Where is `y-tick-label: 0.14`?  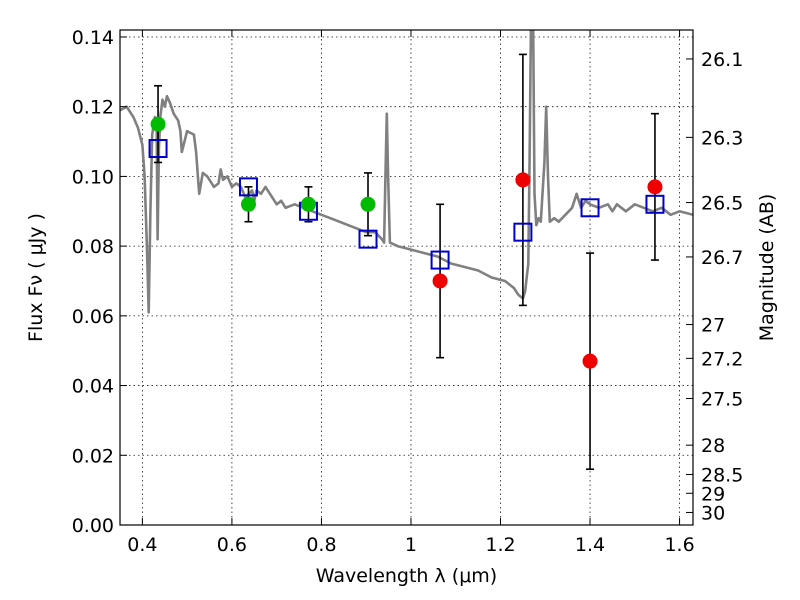 y-tick-label: 0.14 is located at coordinates (93, 38).